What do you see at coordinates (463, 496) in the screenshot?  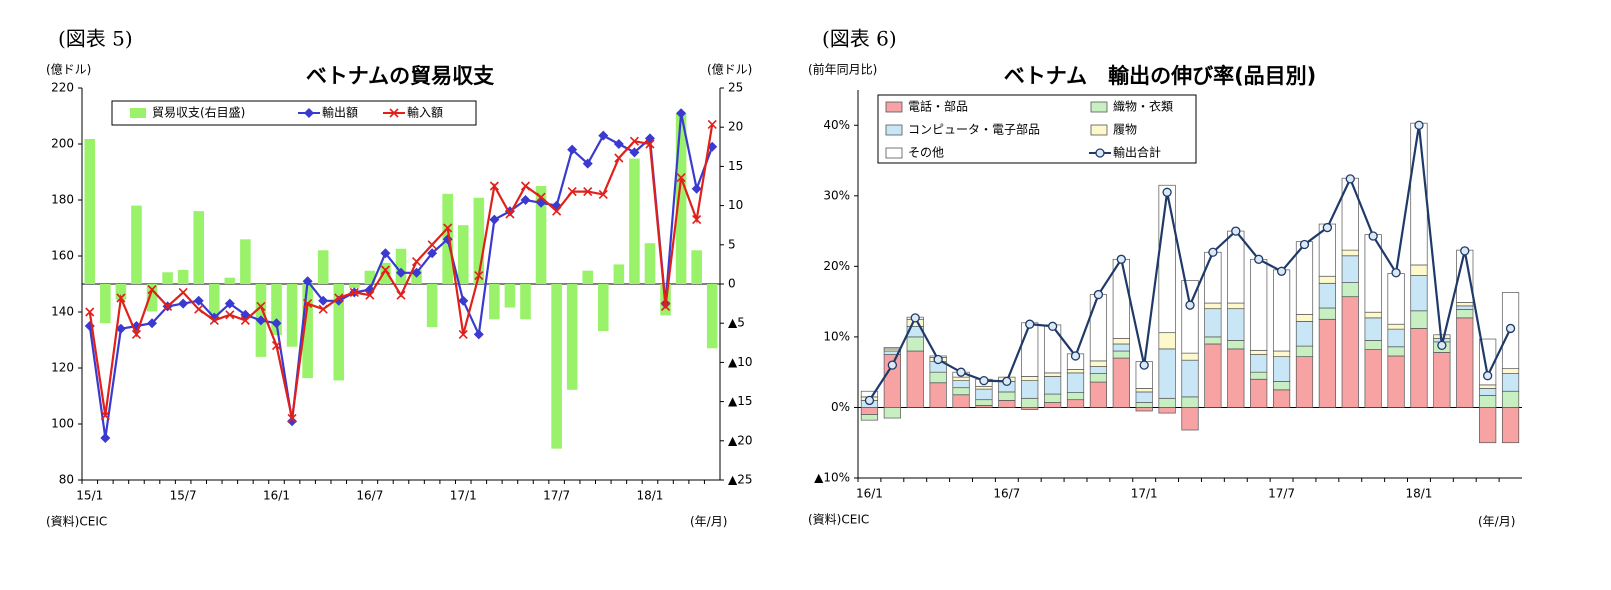 I see `x-tick-label: 17/1` at bounding box center [463, 496].